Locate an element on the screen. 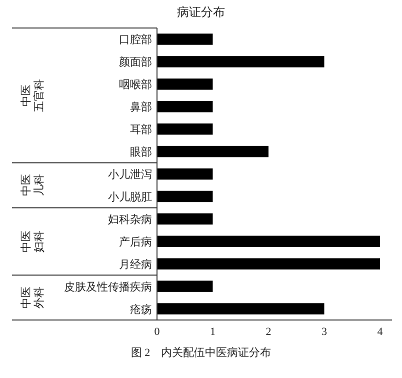  y-tick-label: 眼部 is located at coordinates (141, 152).